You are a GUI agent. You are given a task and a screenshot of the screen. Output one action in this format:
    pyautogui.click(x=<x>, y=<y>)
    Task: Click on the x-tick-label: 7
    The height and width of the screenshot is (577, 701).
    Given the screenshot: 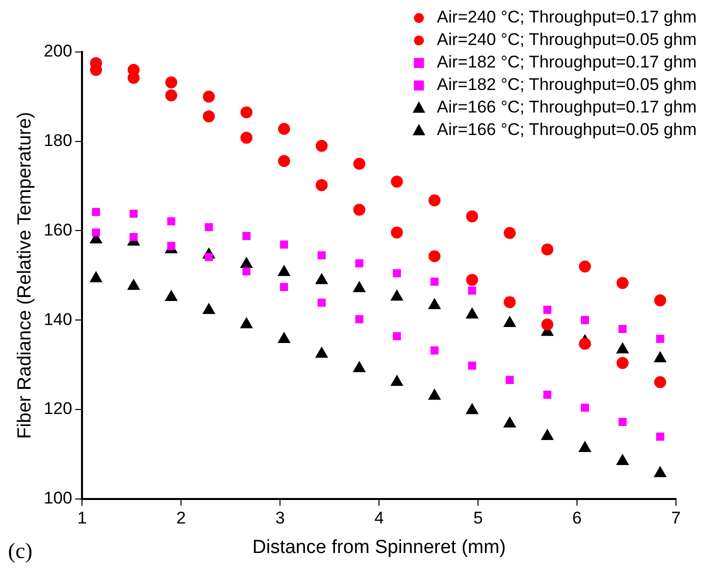 What is the action you would take?
    pyautogui.click(x=676, y=518)
    